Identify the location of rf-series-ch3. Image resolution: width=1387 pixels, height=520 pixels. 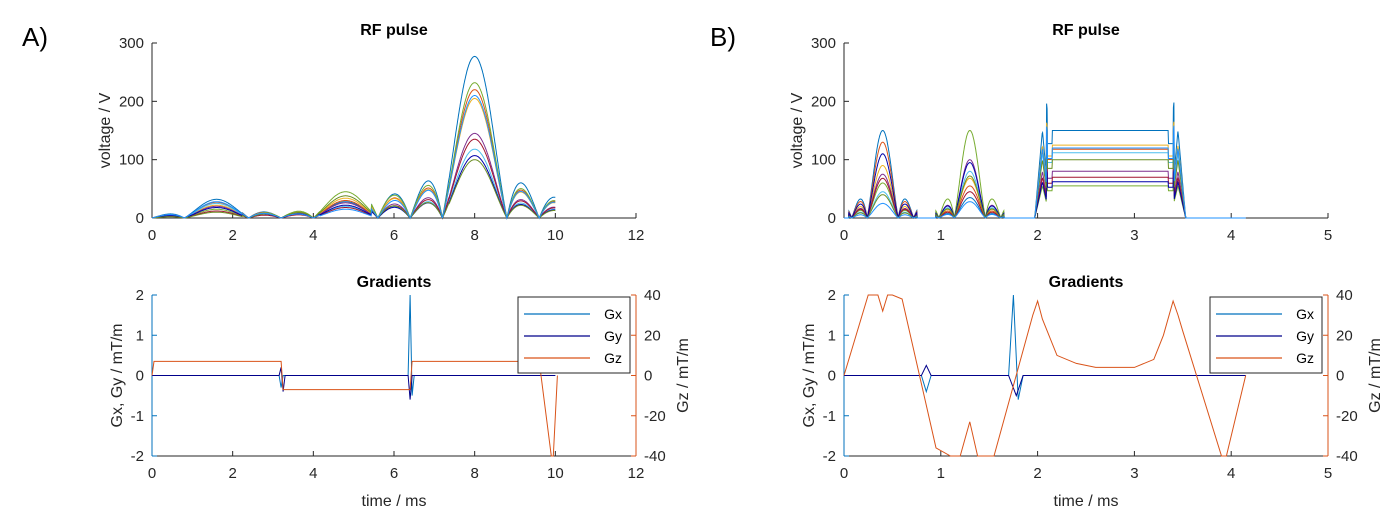
(353, 158).